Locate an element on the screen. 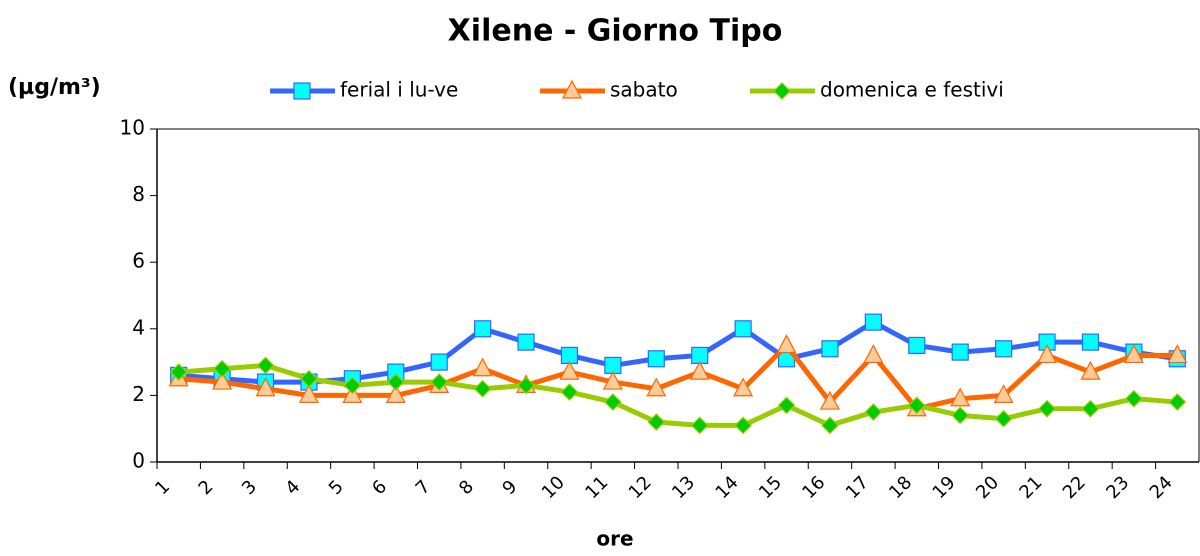  x-tick-label: 6 is located at coordinates (379, 487).